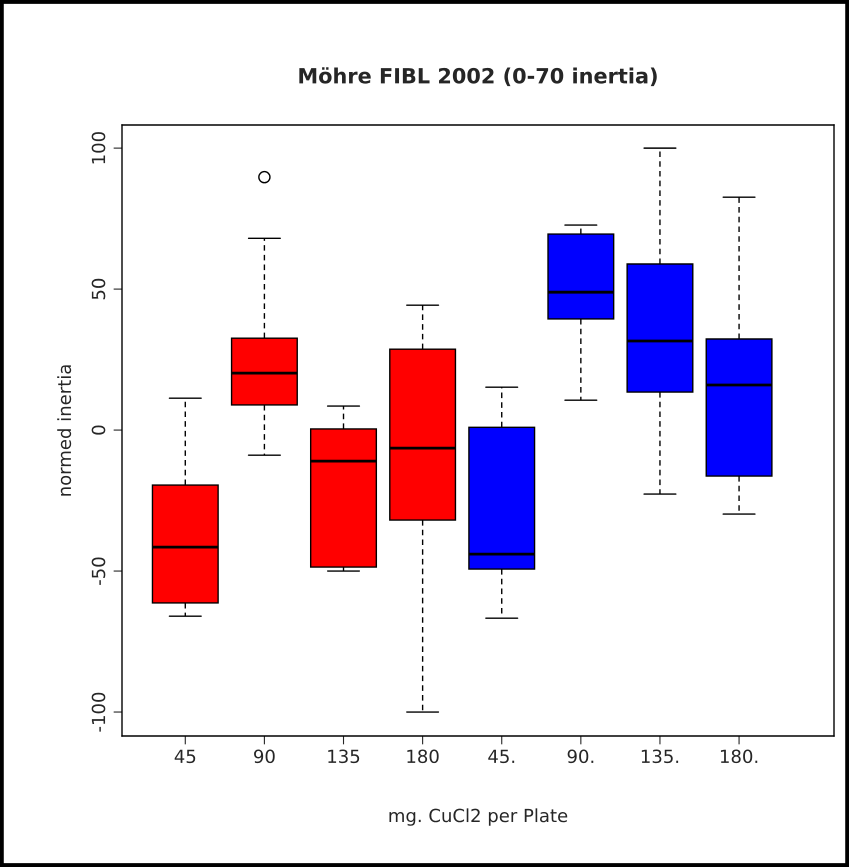  Describe the element at coordinates (99, 571) in the screenshot. I see `y-tick-label: -50` at that location.